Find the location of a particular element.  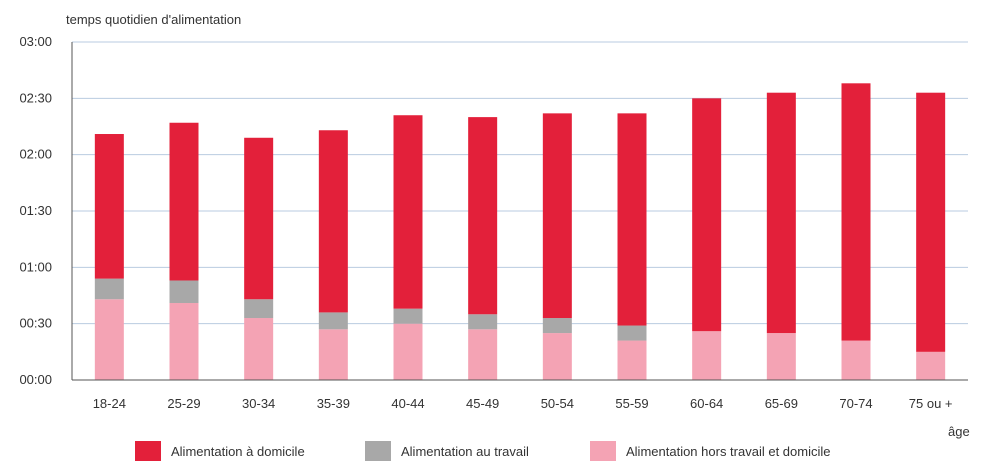

x-tick-label: 18-24 is located at coordinates (109, 403).